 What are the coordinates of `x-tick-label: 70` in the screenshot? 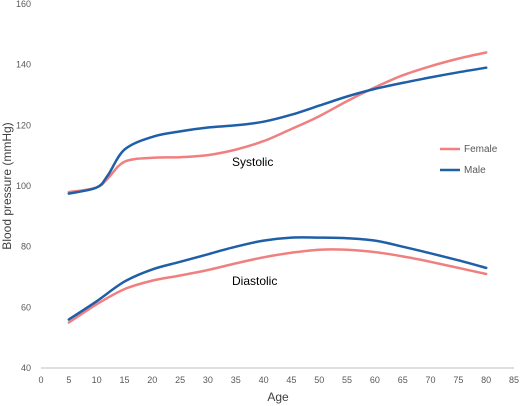 It's located at (431, 380).